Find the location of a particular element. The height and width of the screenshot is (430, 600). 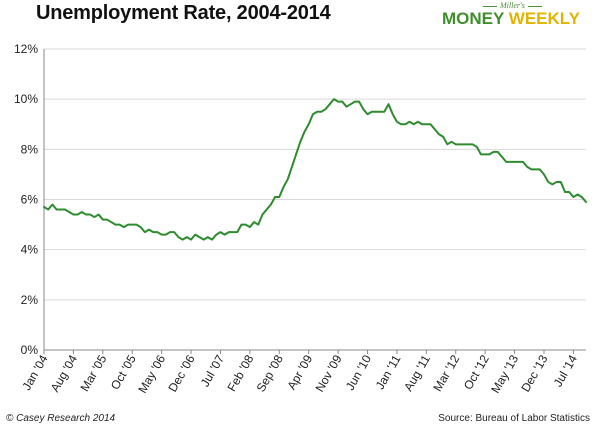

x-tick-label: Feb '08 is located at coordinates (241, 373).